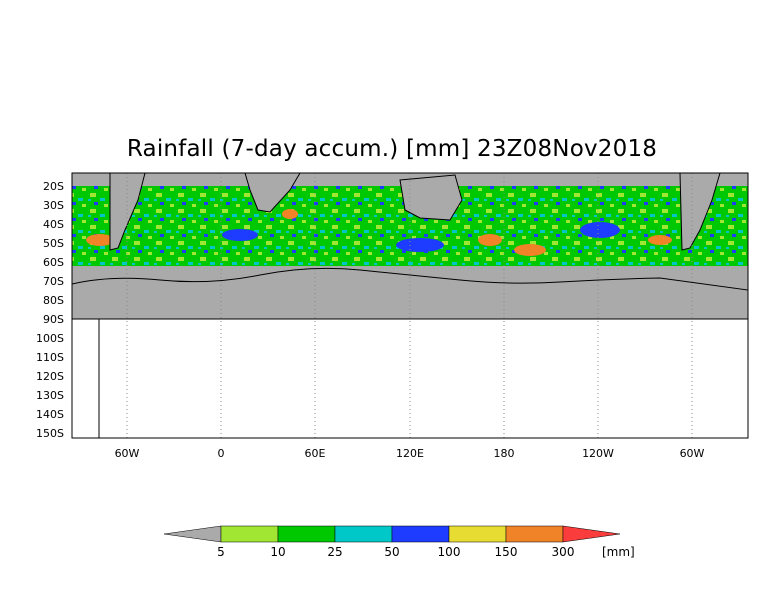 This screenshot has width=784, height=612. What do you see at coordinates (315, 453) in the screenshot?
I see `lon-tick-label: 60E` at bounding box center [315, 453].